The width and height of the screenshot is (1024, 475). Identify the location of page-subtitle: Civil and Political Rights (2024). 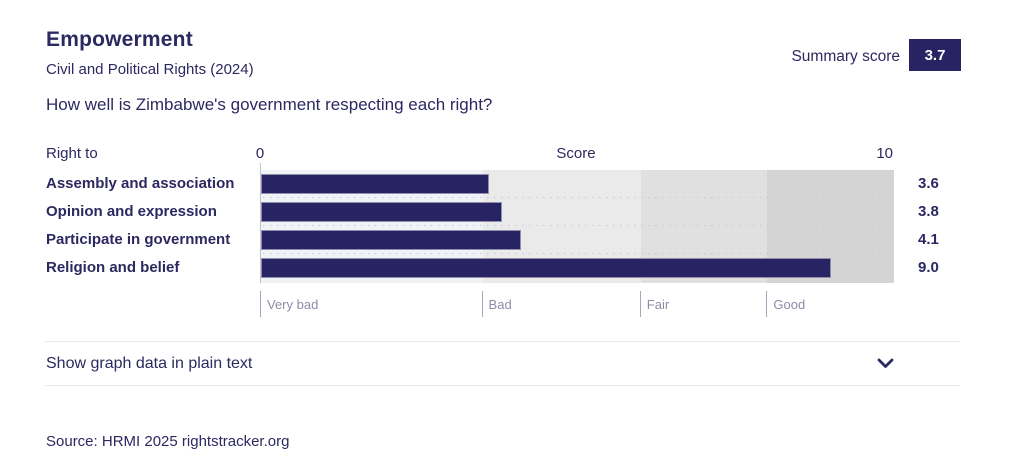
(150, 69).